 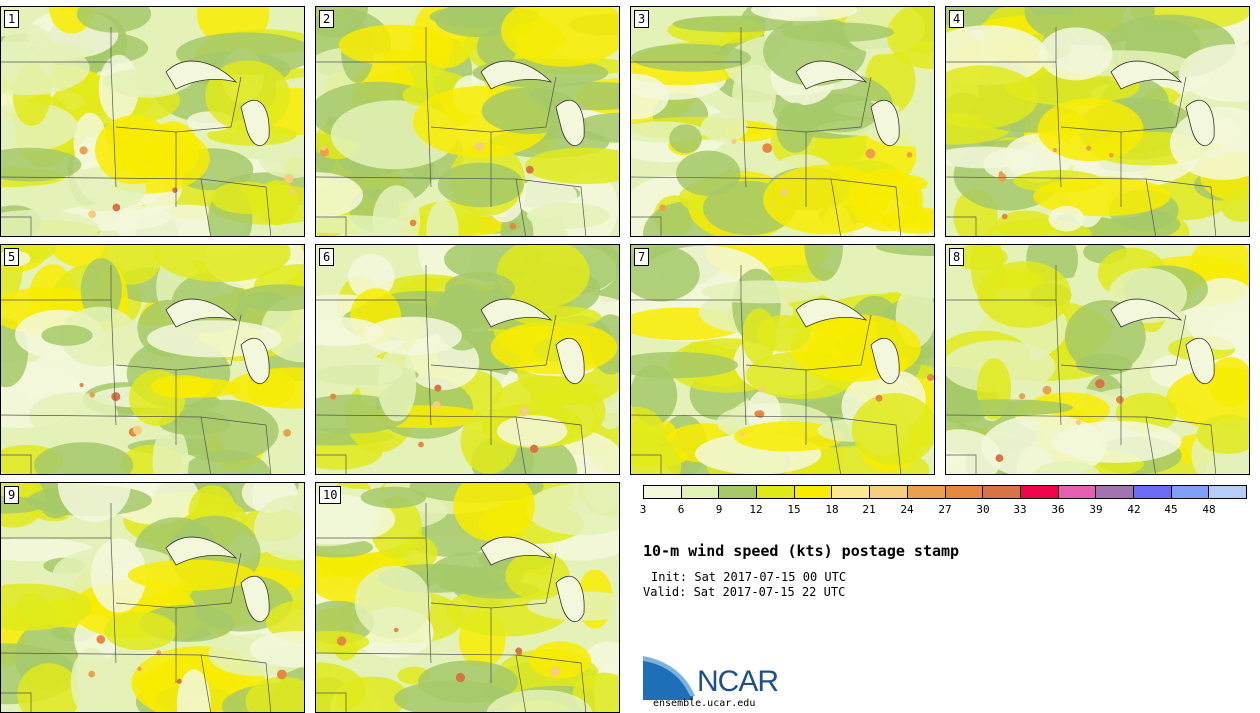 What do you see at coordinates (749, 577) in the screenshot?
I see `init-time: Init: Sat 2017-07-15 00 UTC` at bounding box center [749, 577].